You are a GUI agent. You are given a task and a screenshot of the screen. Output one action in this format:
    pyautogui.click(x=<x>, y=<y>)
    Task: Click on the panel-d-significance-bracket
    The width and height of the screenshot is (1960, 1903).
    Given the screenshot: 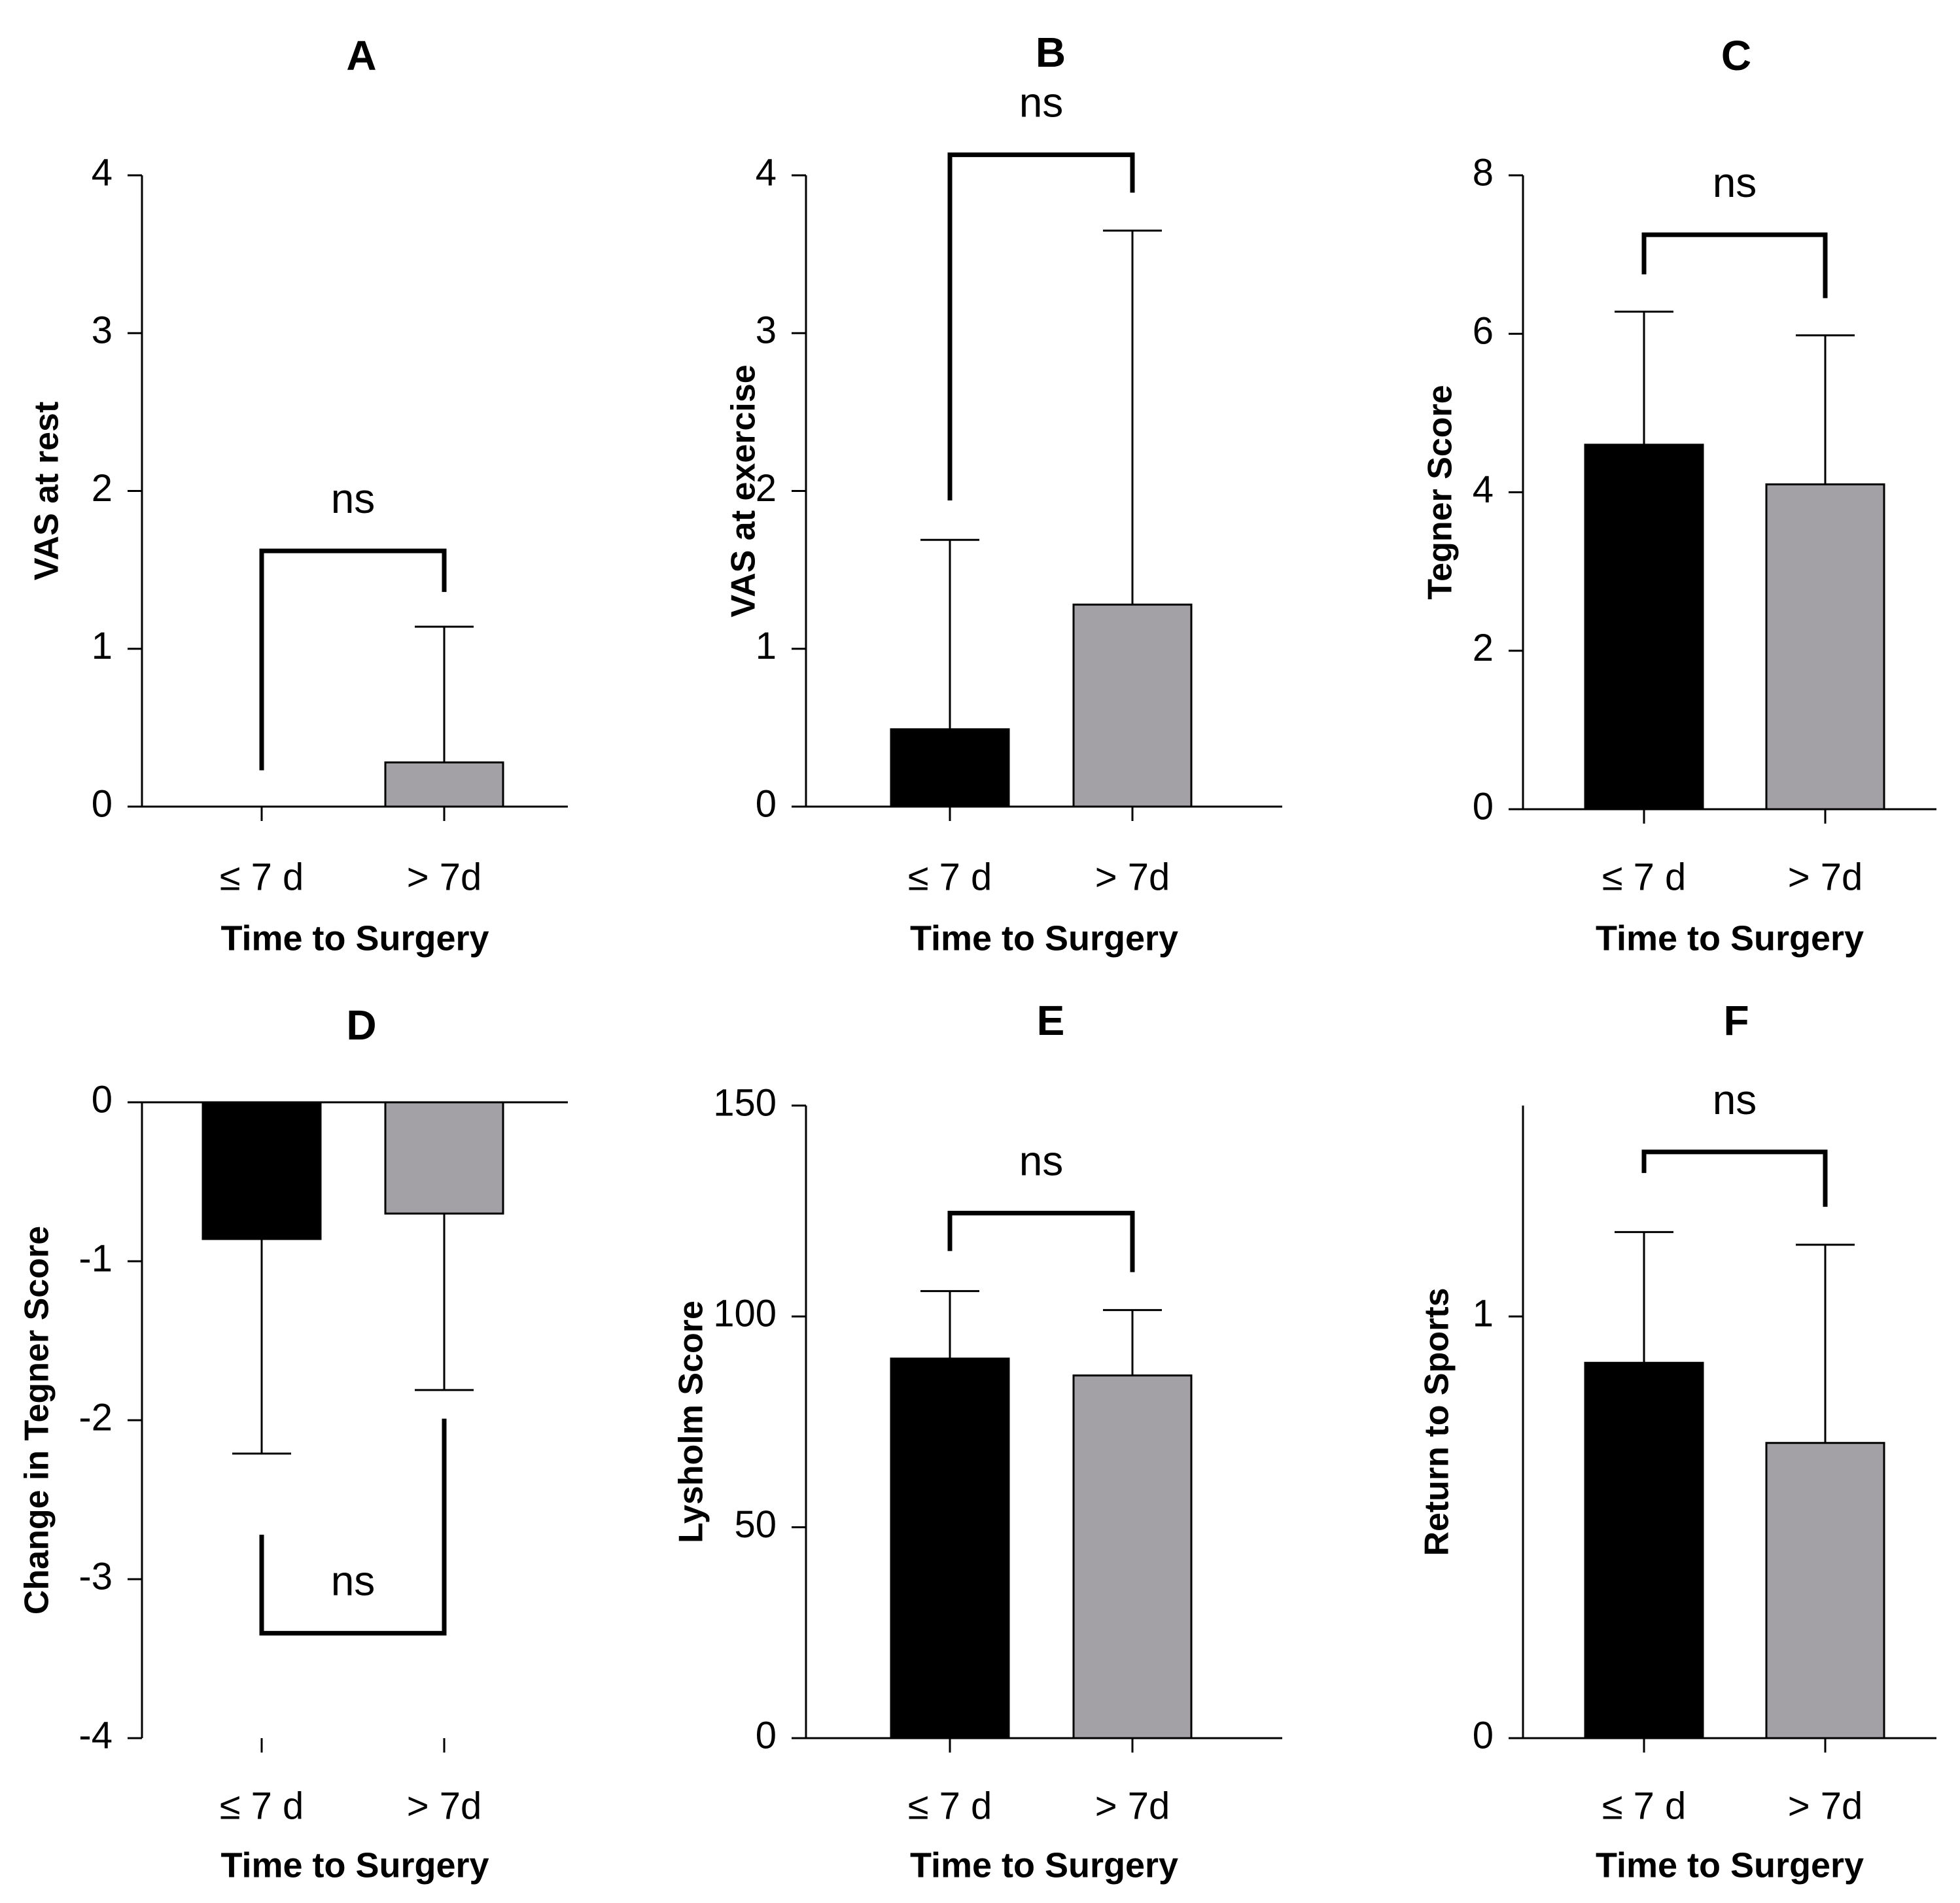 What is the action you would take?
    pyautogui.click(x=353, y=1527)
    